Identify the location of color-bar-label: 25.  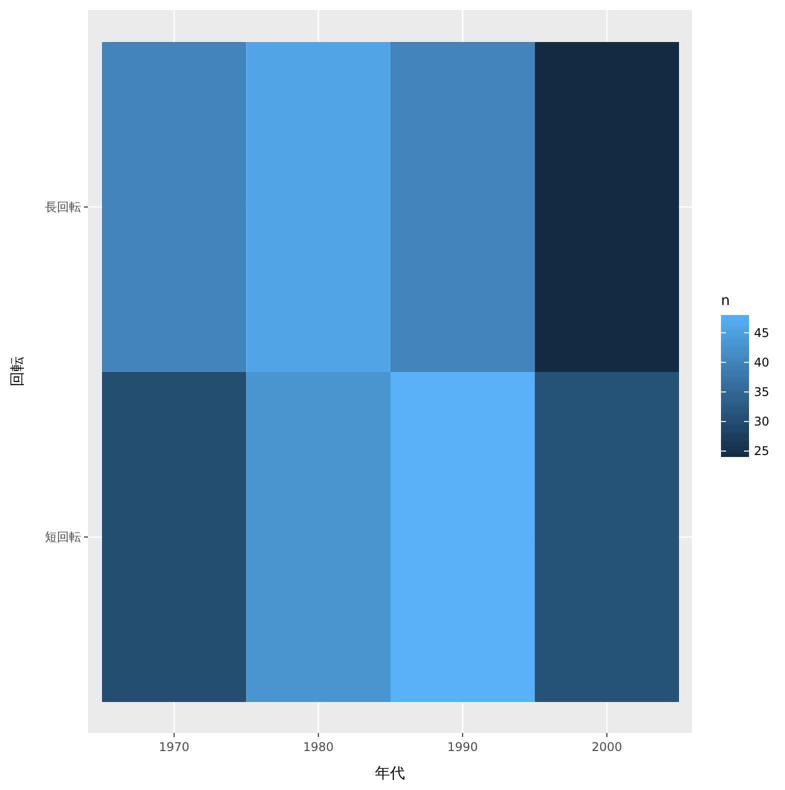
(762, 451).